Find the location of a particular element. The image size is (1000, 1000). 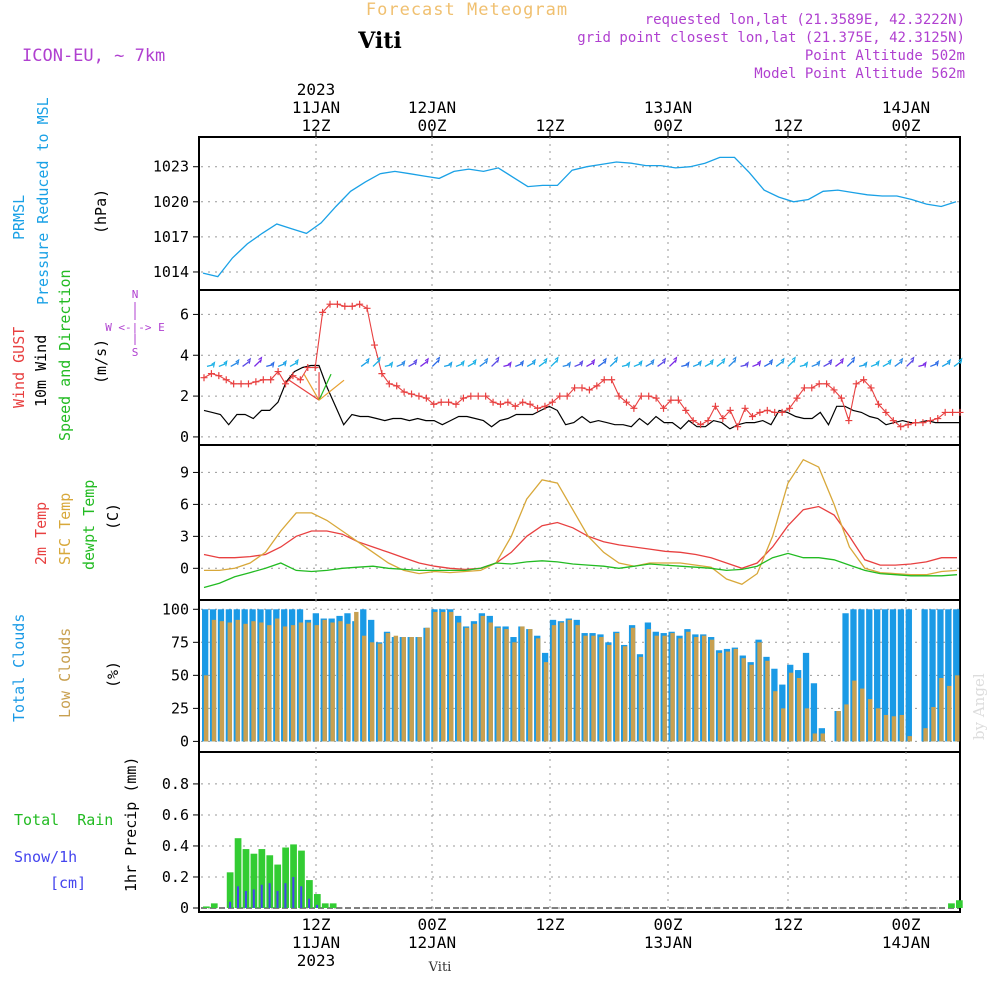

cloud-series is located at coordinates (581, 675).